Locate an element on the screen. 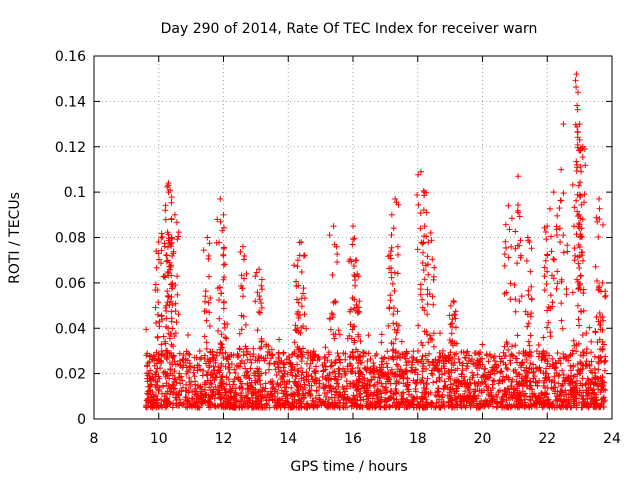 The height and width of the screenshot is (480, 640). y-tick-label: 0 is located at coordinates (81, 420).